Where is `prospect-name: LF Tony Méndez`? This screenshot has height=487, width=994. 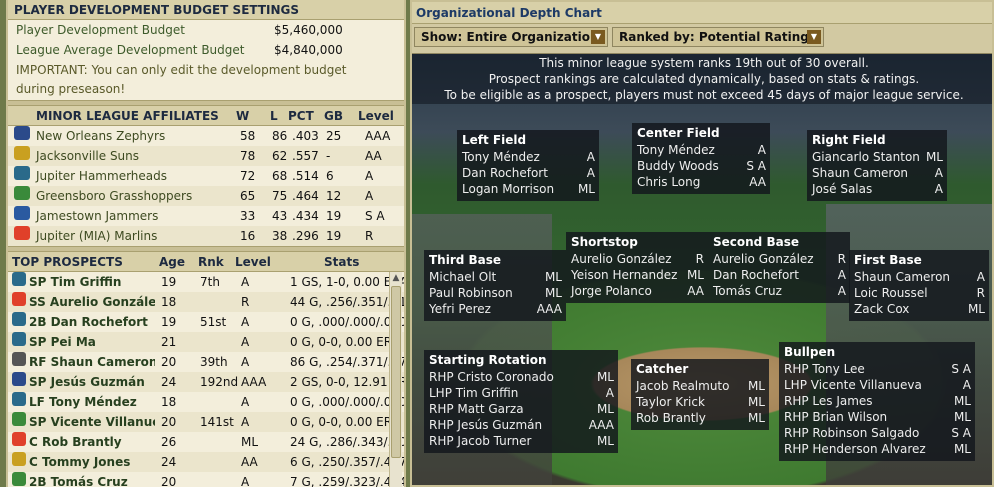 prospect-name: LF Tony Méndez is located at coordinates (83, 402).